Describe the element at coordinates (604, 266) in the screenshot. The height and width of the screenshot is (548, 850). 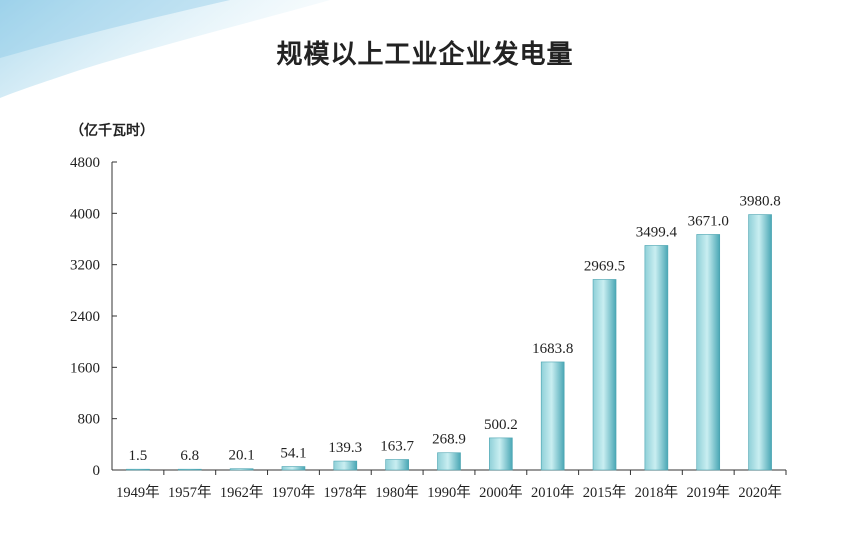
I see `bar-value-label: 2969.5` at that location.